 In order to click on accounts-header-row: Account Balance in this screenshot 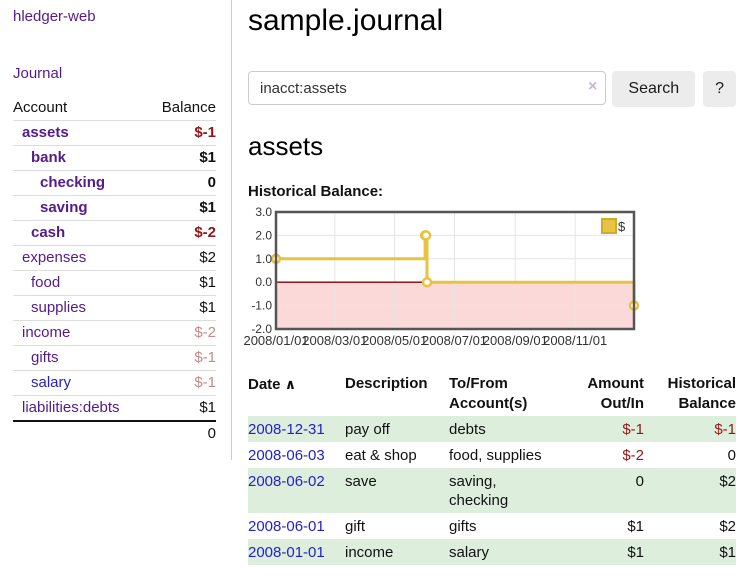, I will do `click(114, 108)`.